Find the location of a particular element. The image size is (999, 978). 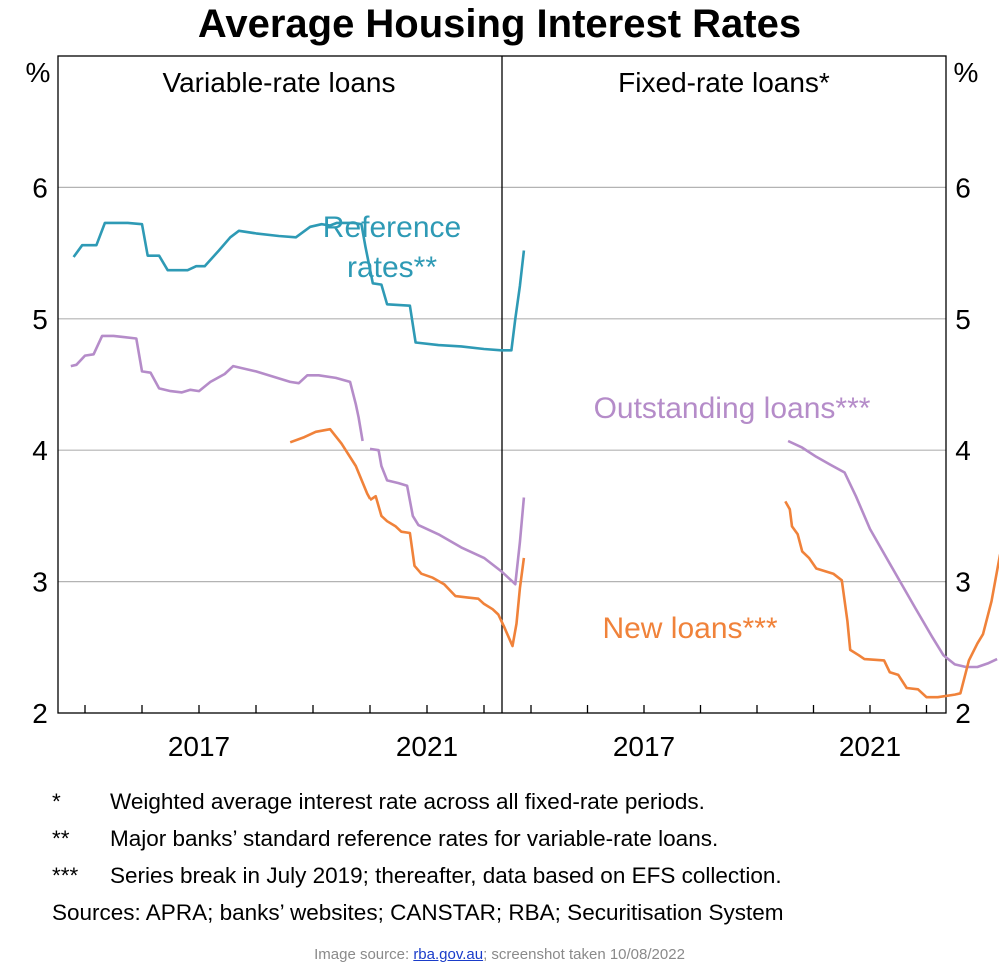

y-tick-label-left: 6 is located at coordinates (40, 187).